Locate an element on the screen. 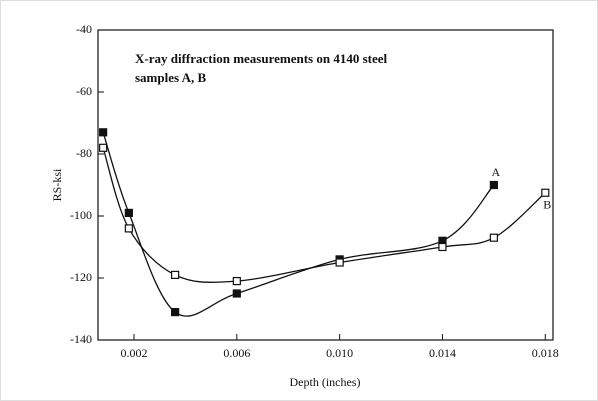 This screenshot has width=598, height=401. series-label: A is located at coordinates (496, 172).